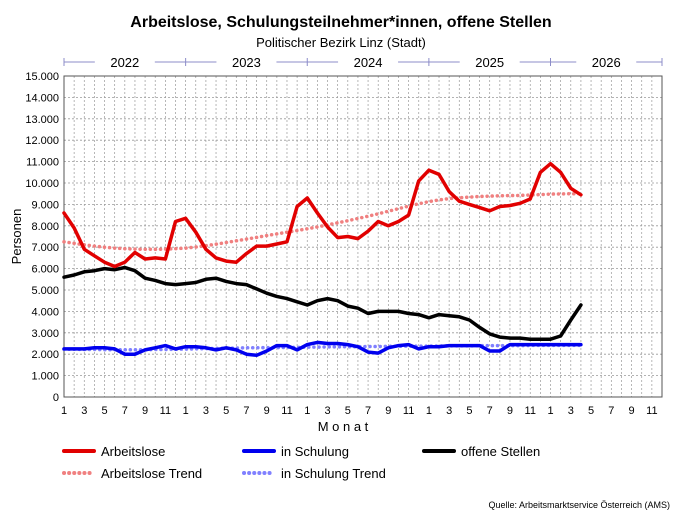  What do you see at coordinates (45, 291) in the screenshot?
I see `y-tick-label: 5.000` at bounding box center [45, 291].